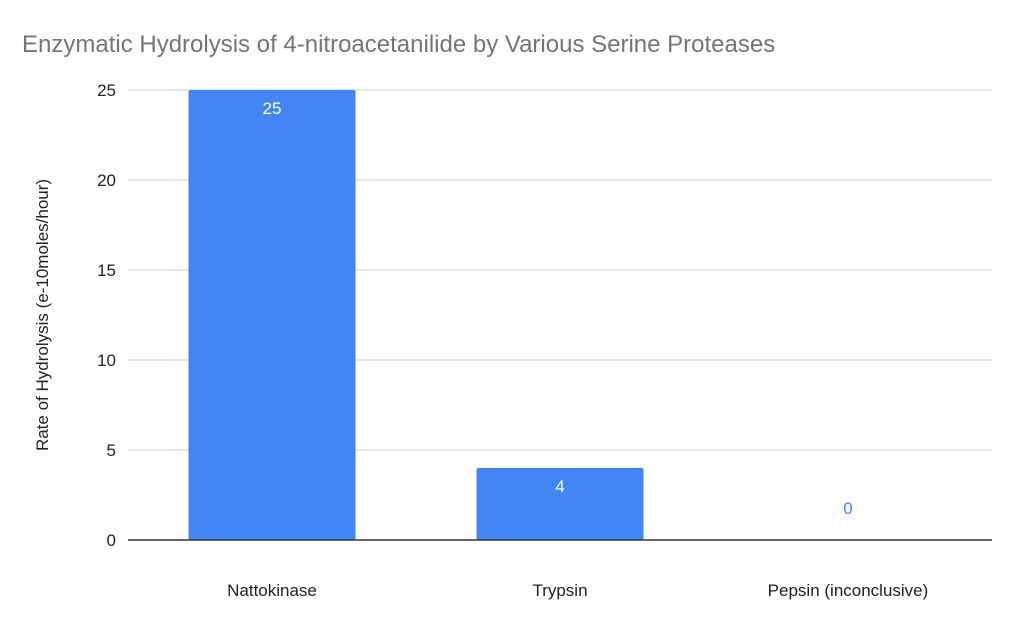 The height and width of the screenshot is (633, 1024). I want to click on x-tick-label: Nattokinase, so click(272, 590).